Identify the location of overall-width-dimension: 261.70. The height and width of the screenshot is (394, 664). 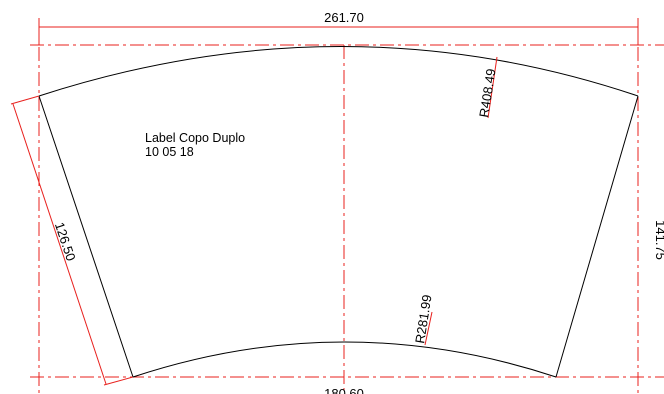
(338, 27).